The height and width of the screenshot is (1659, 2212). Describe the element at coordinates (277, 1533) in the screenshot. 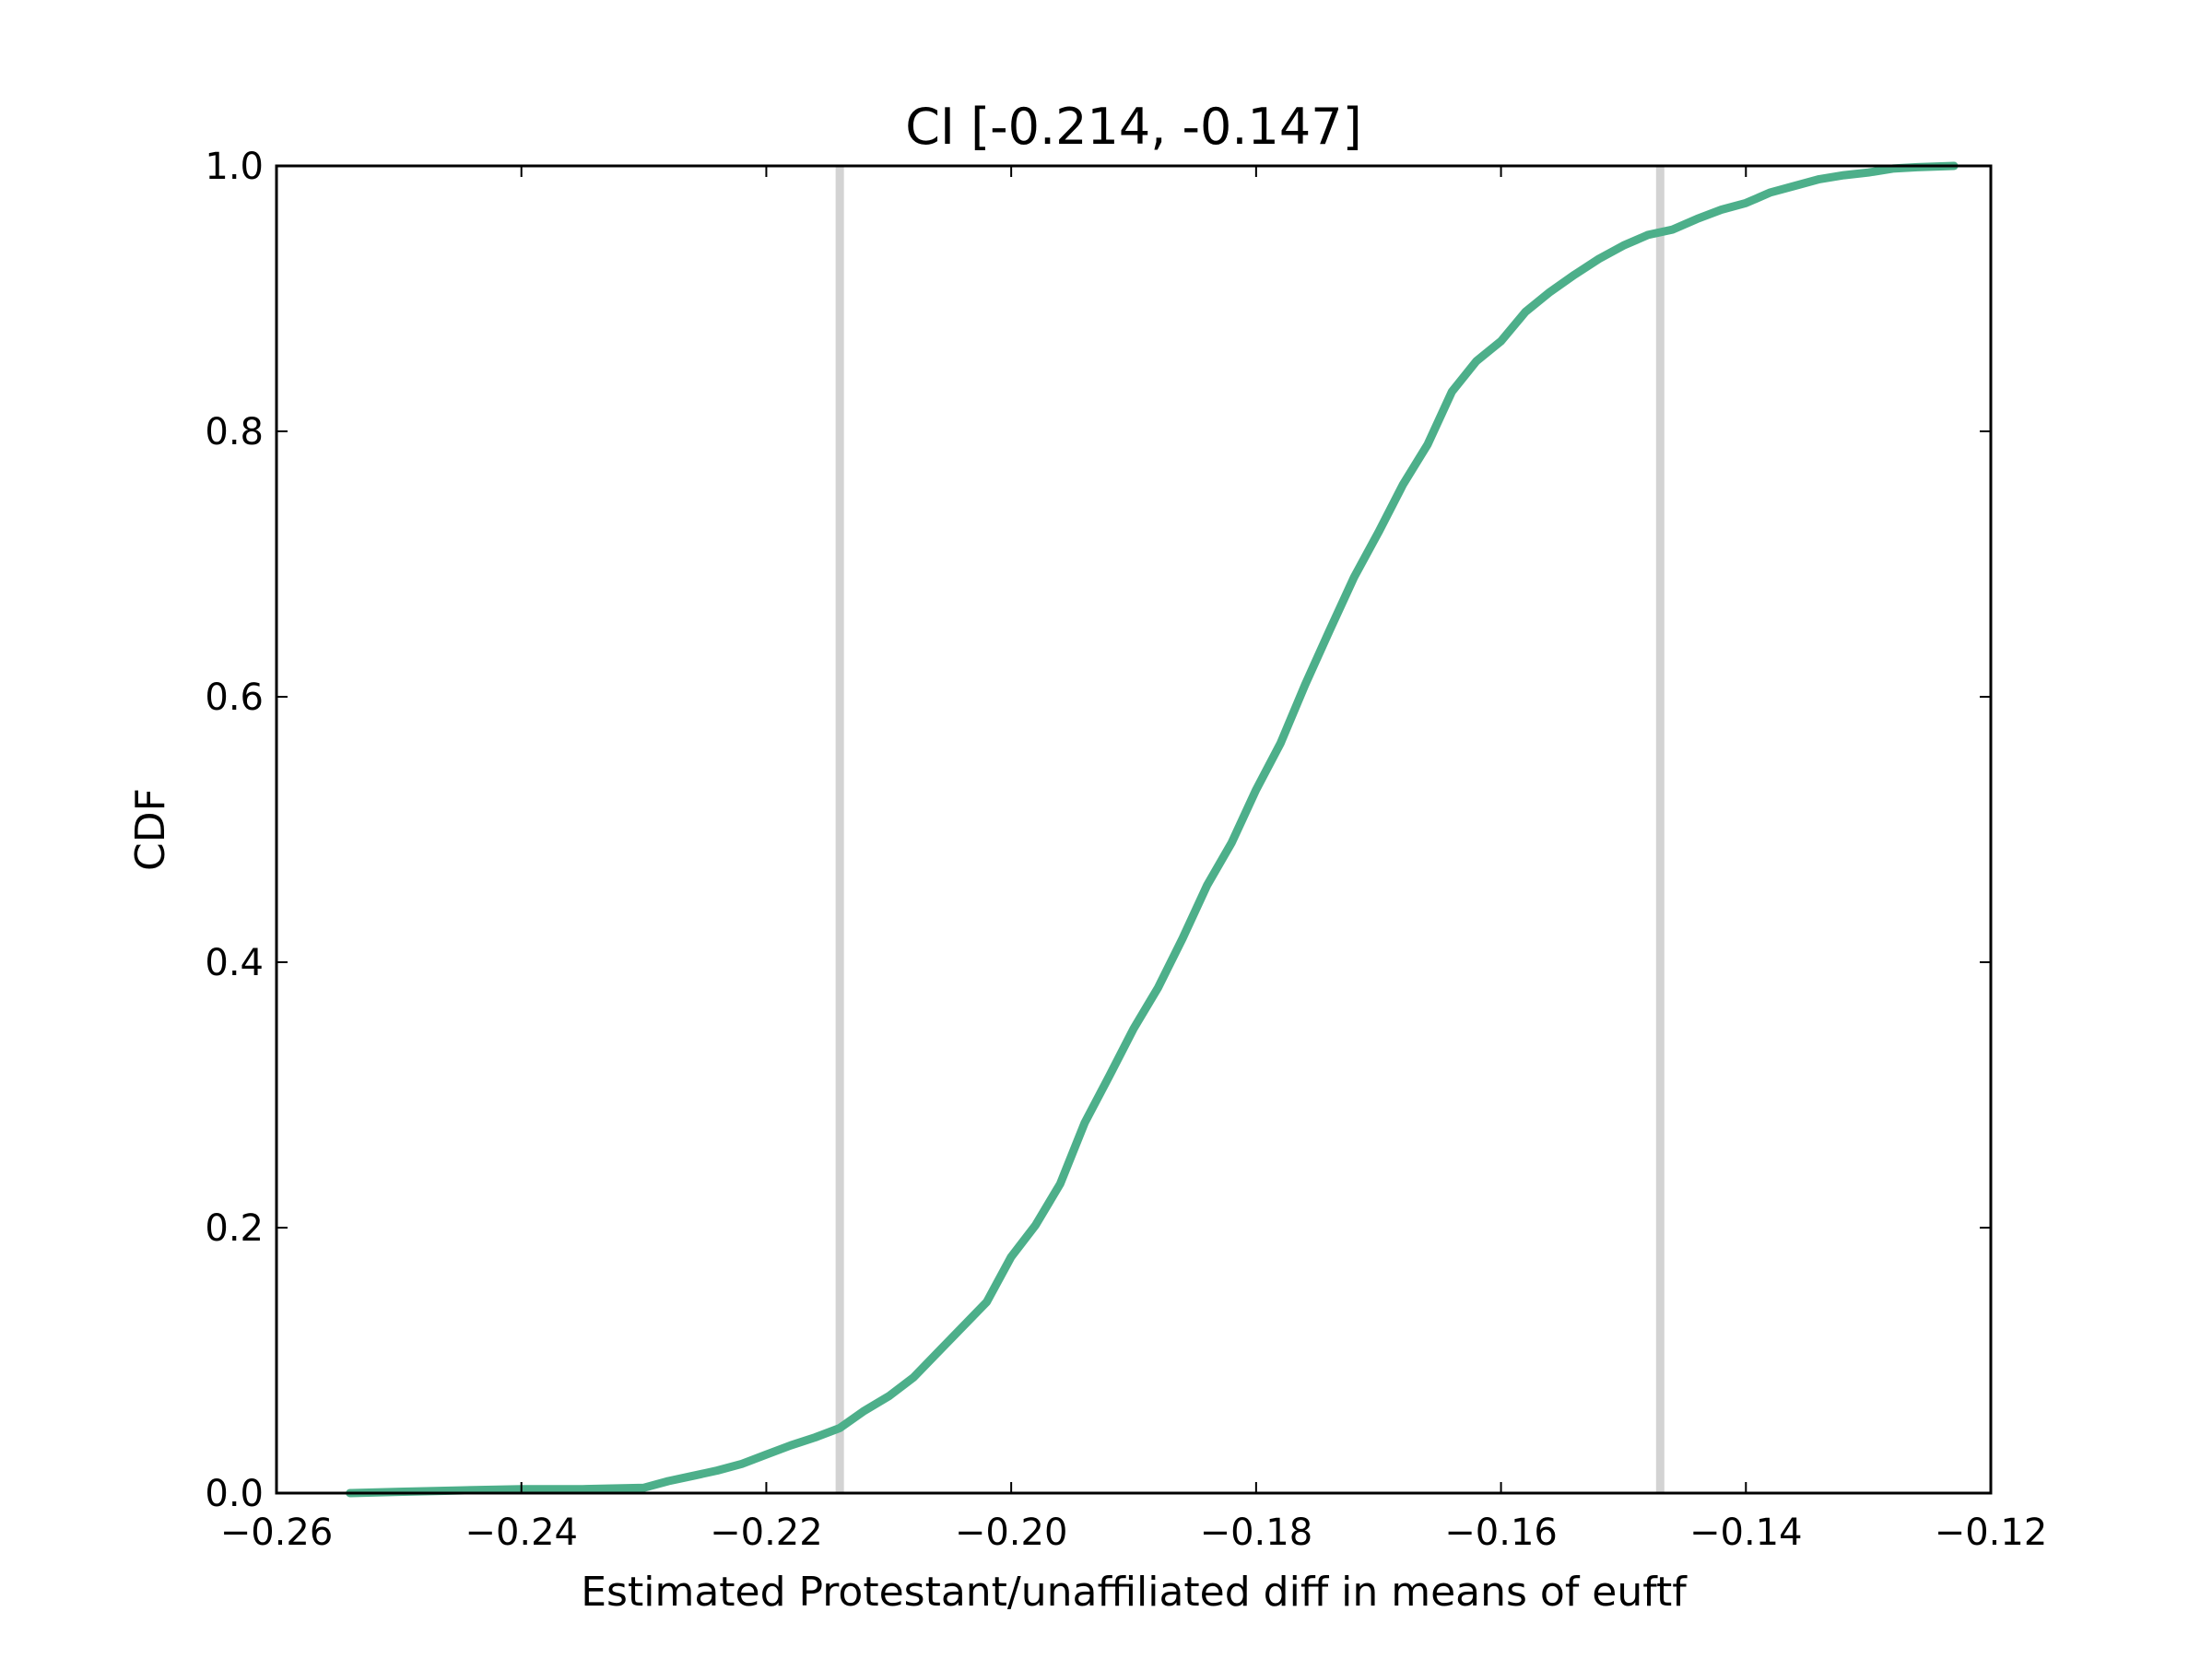

I see `x-tick-label: −0.26` at that location.